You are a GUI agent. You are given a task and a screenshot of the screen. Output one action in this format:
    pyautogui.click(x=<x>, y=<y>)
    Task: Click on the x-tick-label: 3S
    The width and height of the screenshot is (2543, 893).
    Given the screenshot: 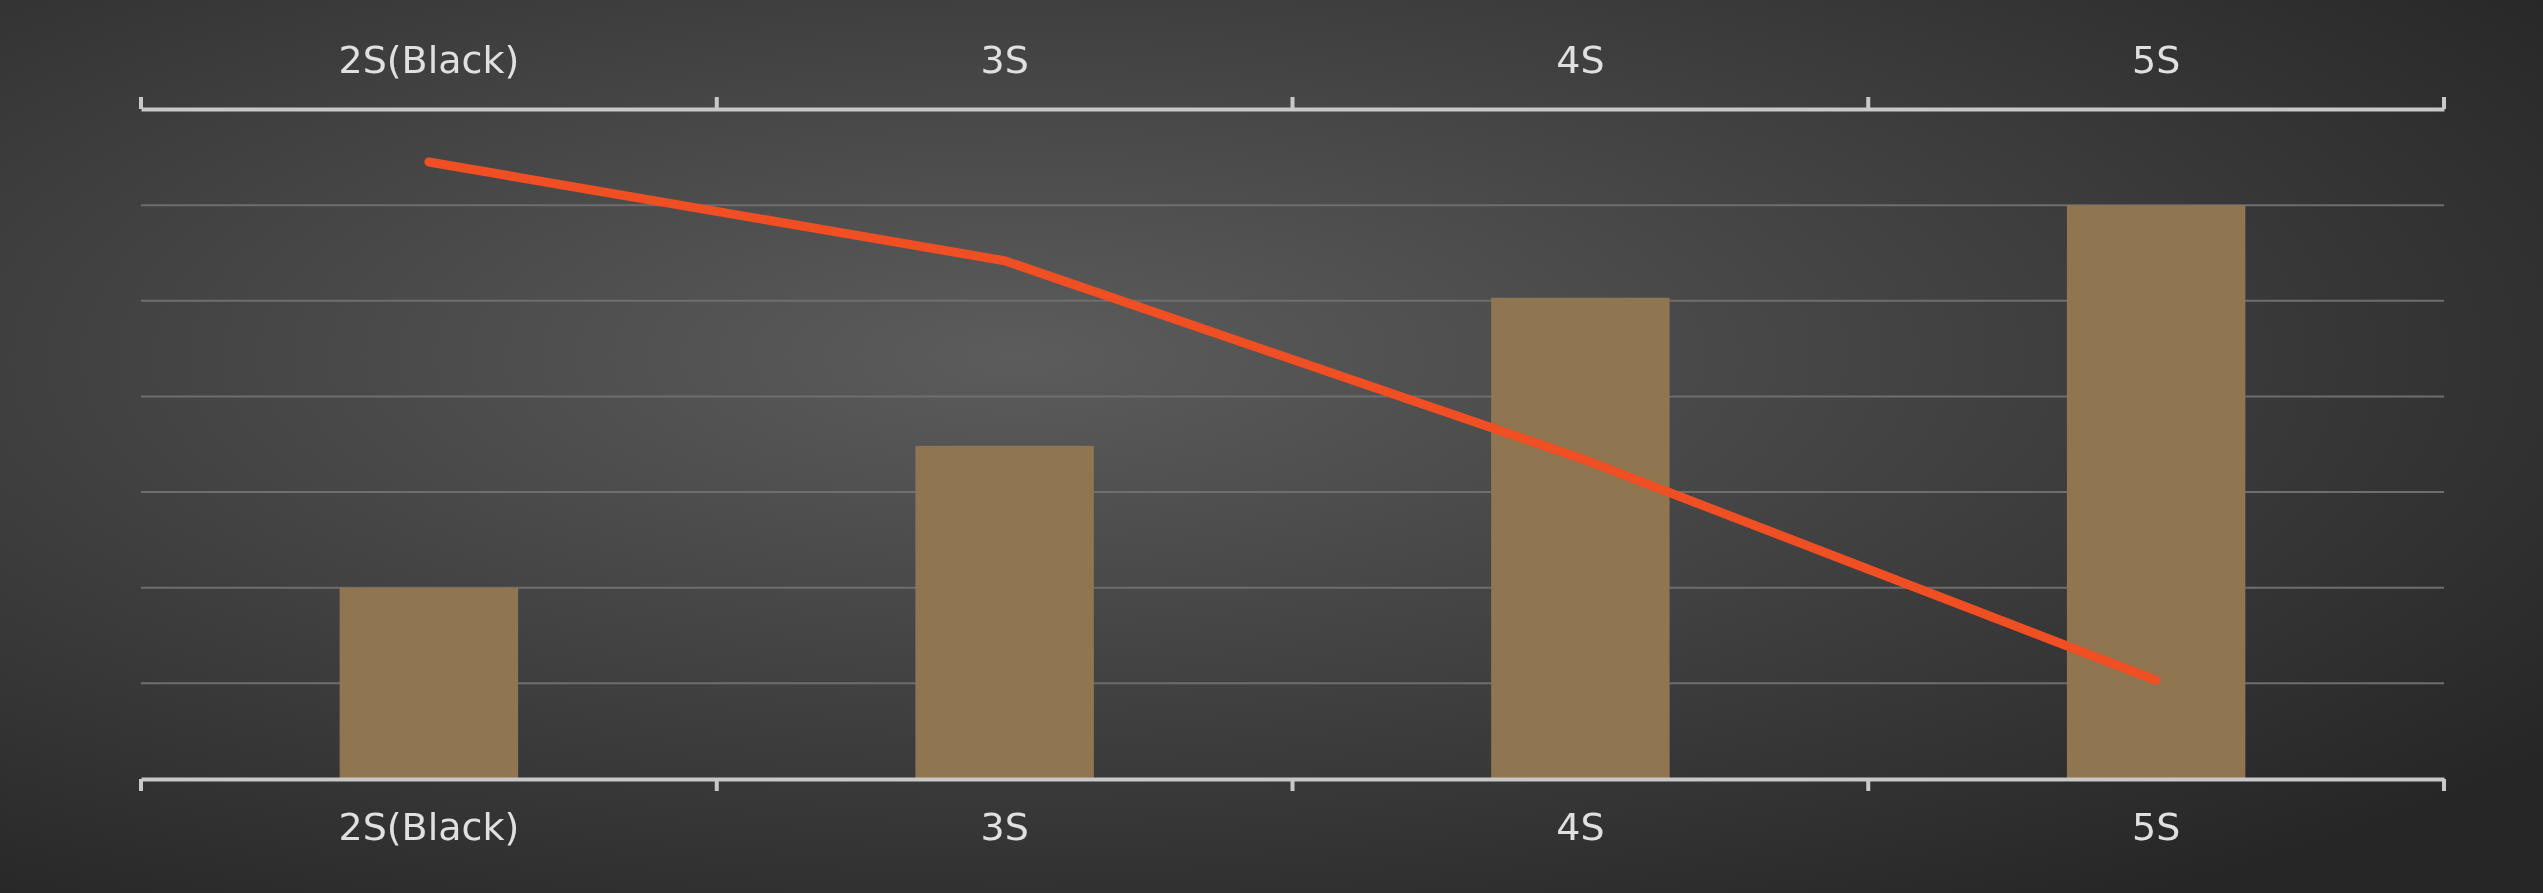 What is the action you would take?
    pyautogui.click(x=1004, y=826)
    